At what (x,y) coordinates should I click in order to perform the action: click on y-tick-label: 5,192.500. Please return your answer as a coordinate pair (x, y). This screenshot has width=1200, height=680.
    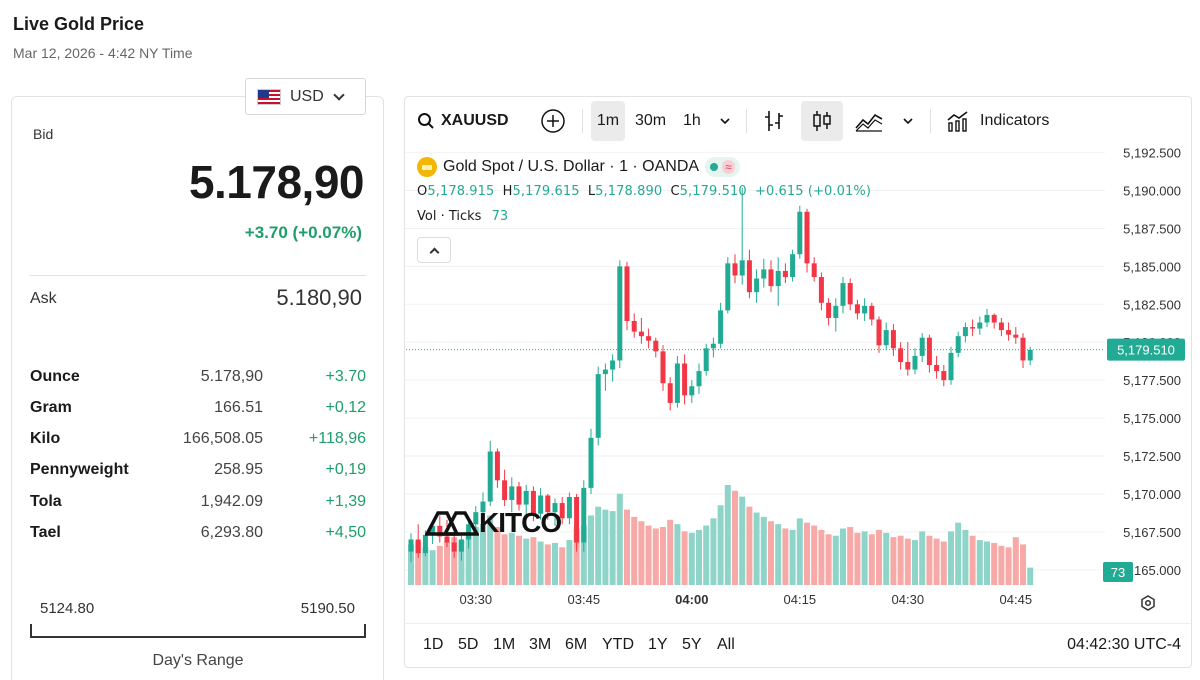
    Looking at the image, I should click on (1152, 153).